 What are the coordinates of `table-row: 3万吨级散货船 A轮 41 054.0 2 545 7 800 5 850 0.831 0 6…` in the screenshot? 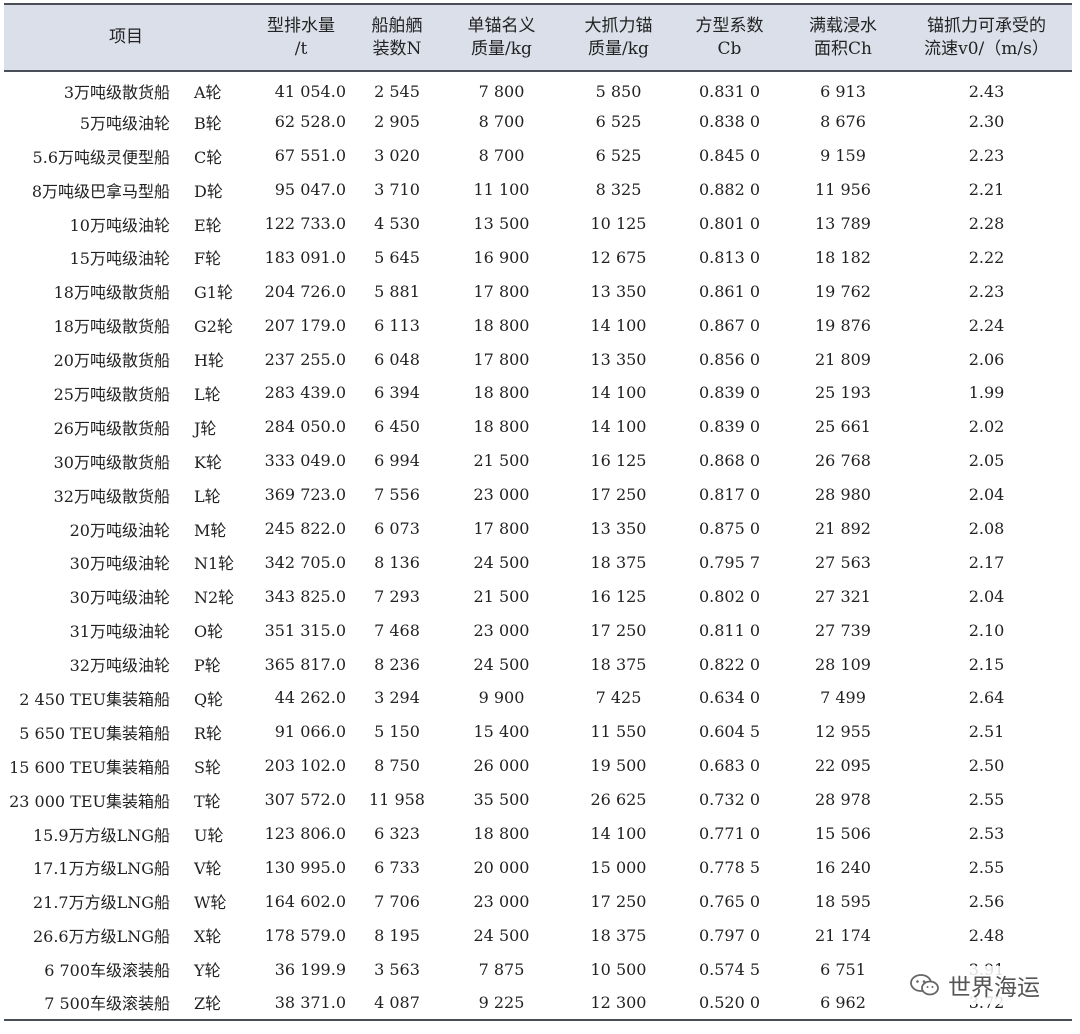 It's located at (538, 88).